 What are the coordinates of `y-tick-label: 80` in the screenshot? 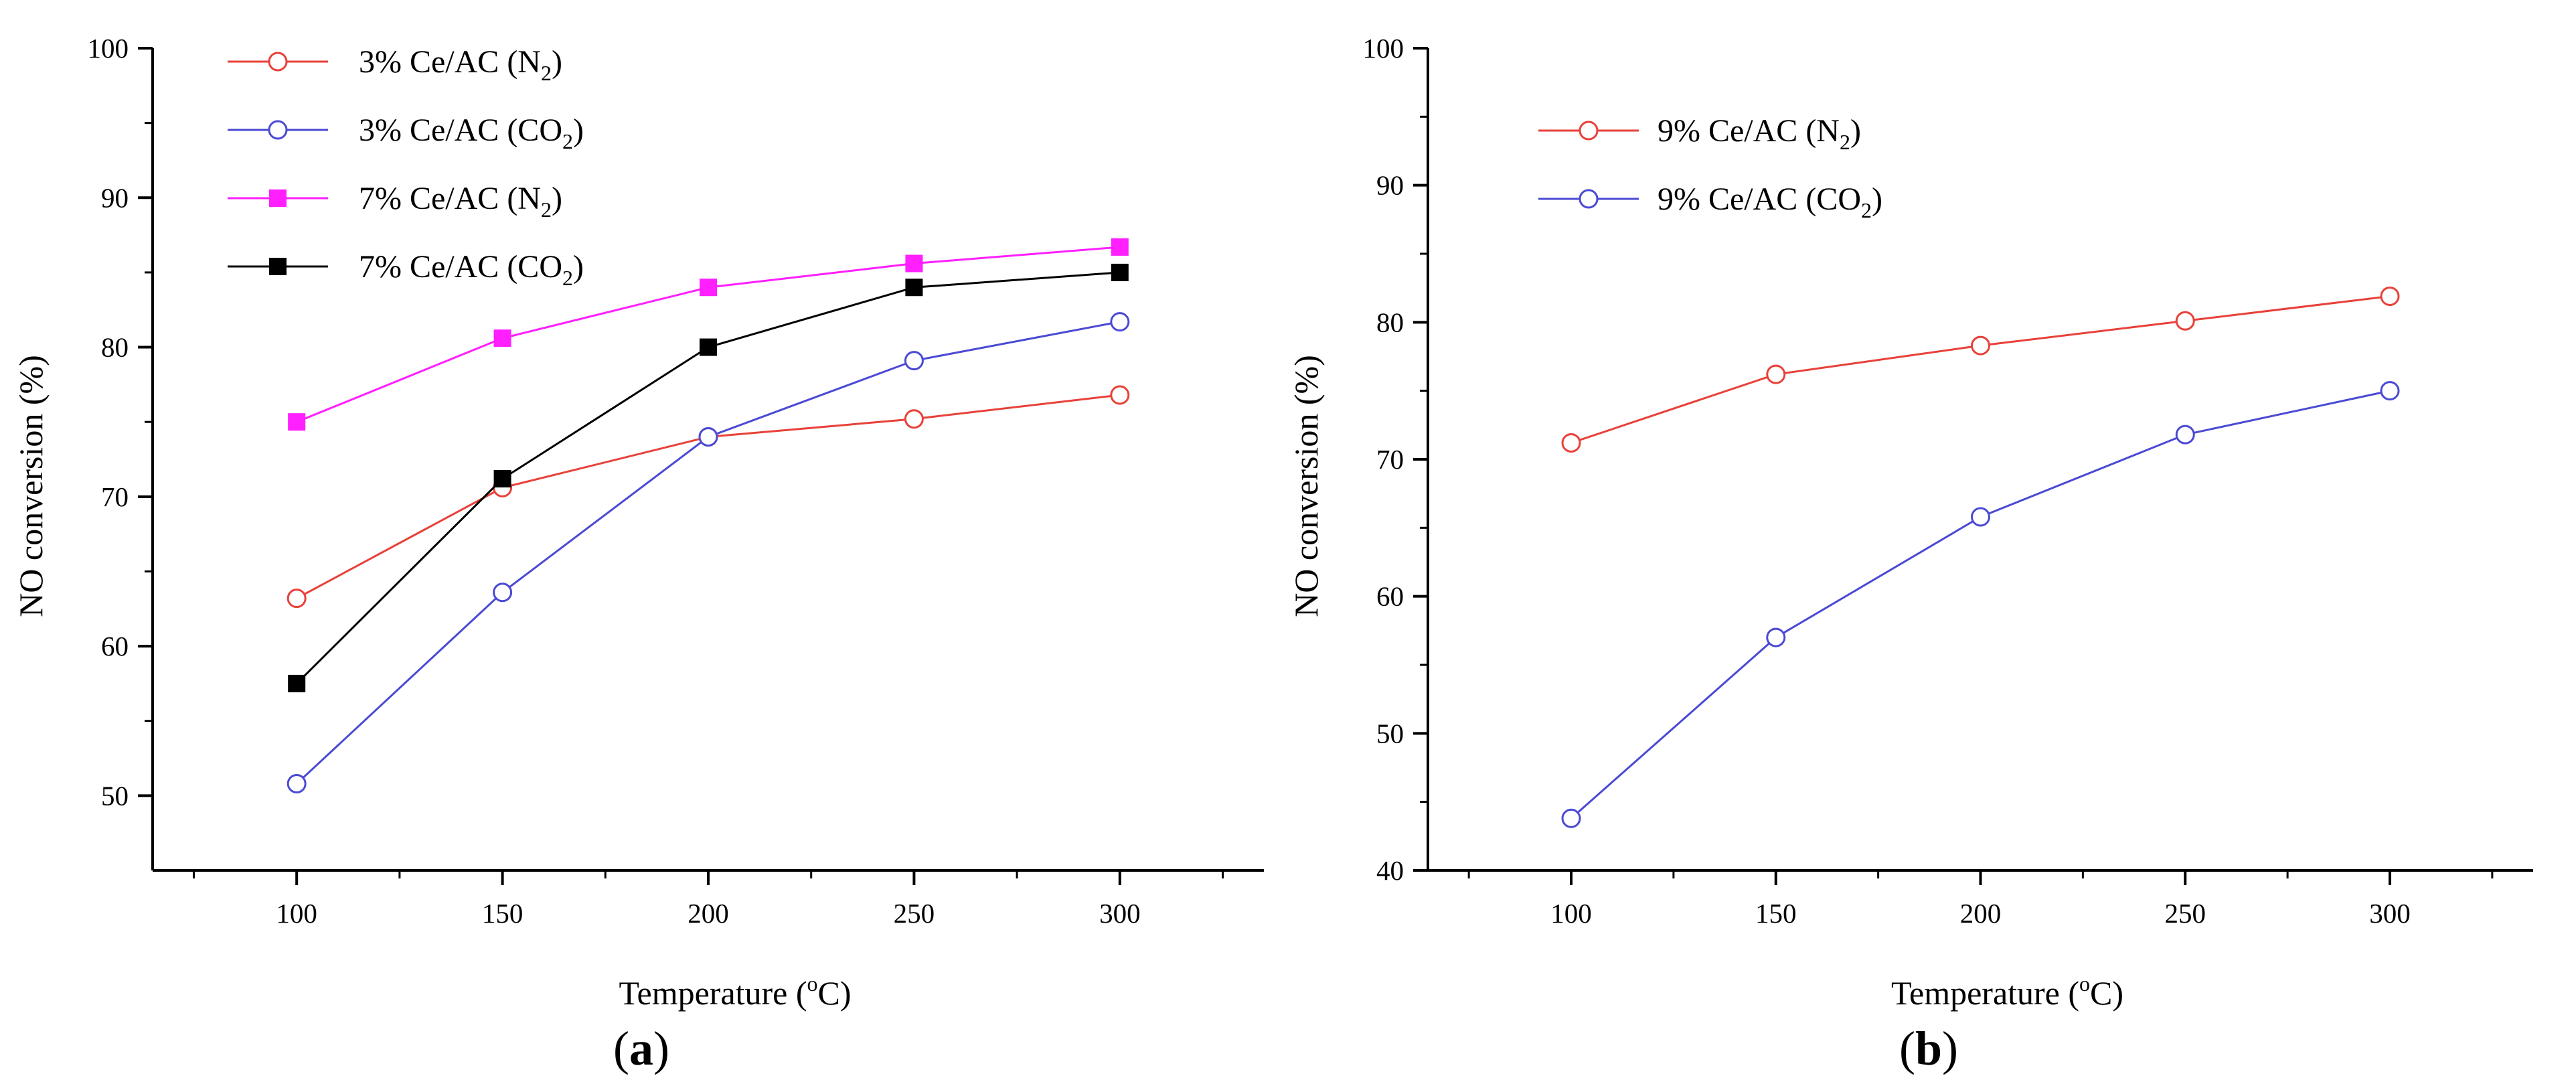 It's located at (1390, 322).